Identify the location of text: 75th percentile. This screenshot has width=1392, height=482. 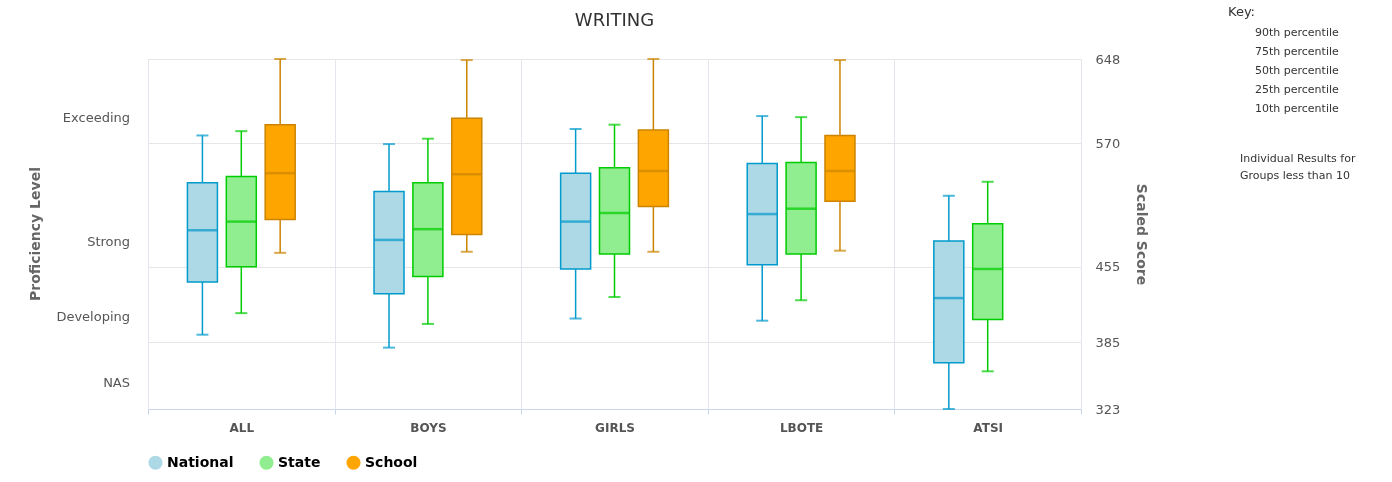
(1297, 51).